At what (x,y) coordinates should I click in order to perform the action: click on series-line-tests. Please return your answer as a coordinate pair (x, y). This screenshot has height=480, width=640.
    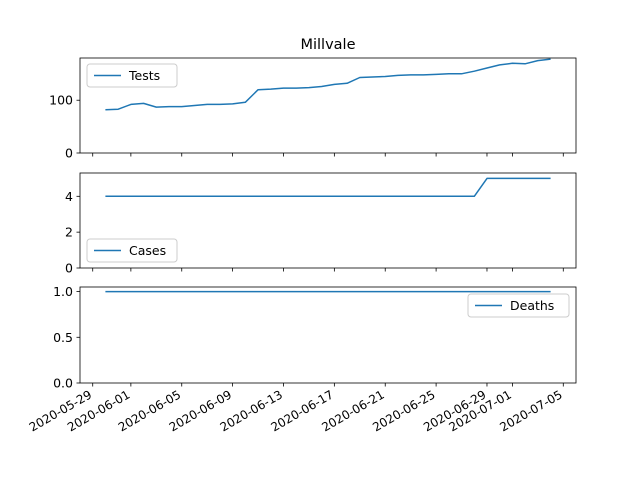
    Looking at the image, I should click on (328, 84).